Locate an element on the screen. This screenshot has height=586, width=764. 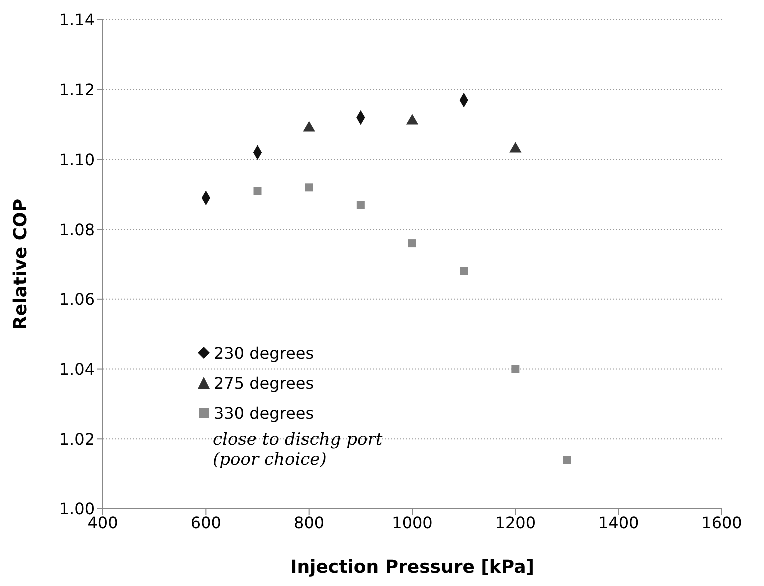
x-tick-label: 800 is located at coordinates (309, 522).